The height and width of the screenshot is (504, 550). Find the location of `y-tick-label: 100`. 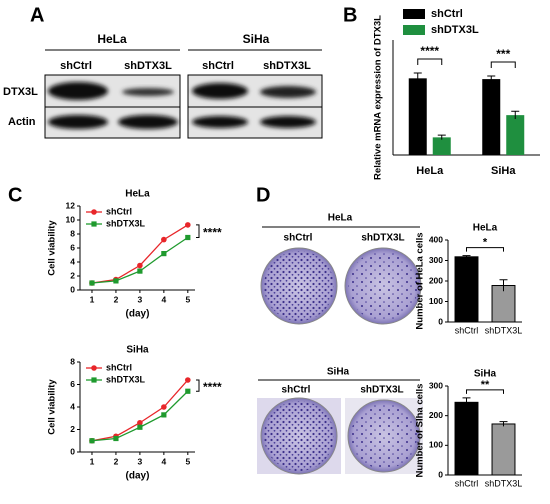

y-tick-label: 100 is located at coordinates (436, 301).